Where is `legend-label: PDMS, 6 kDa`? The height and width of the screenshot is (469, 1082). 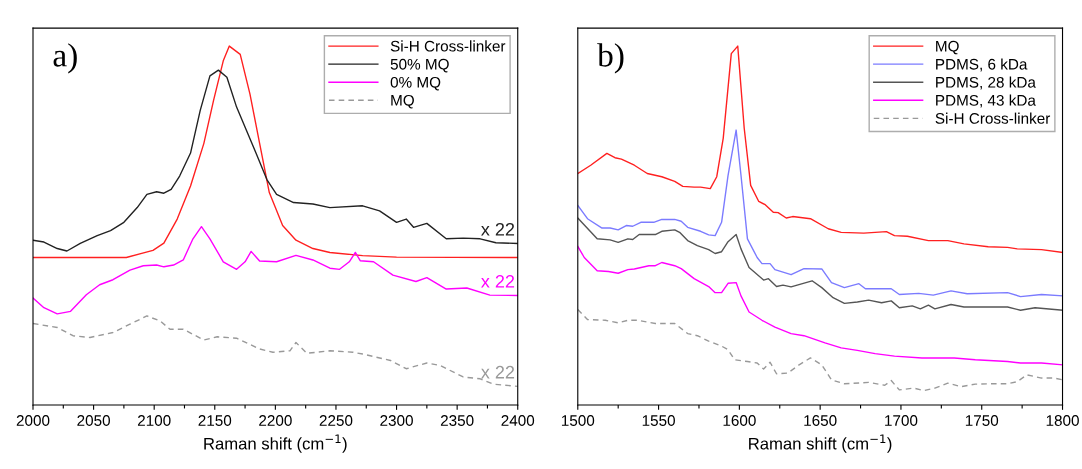 legend-label: PDMS, 6 kDa is located at coordinates (982, 65).